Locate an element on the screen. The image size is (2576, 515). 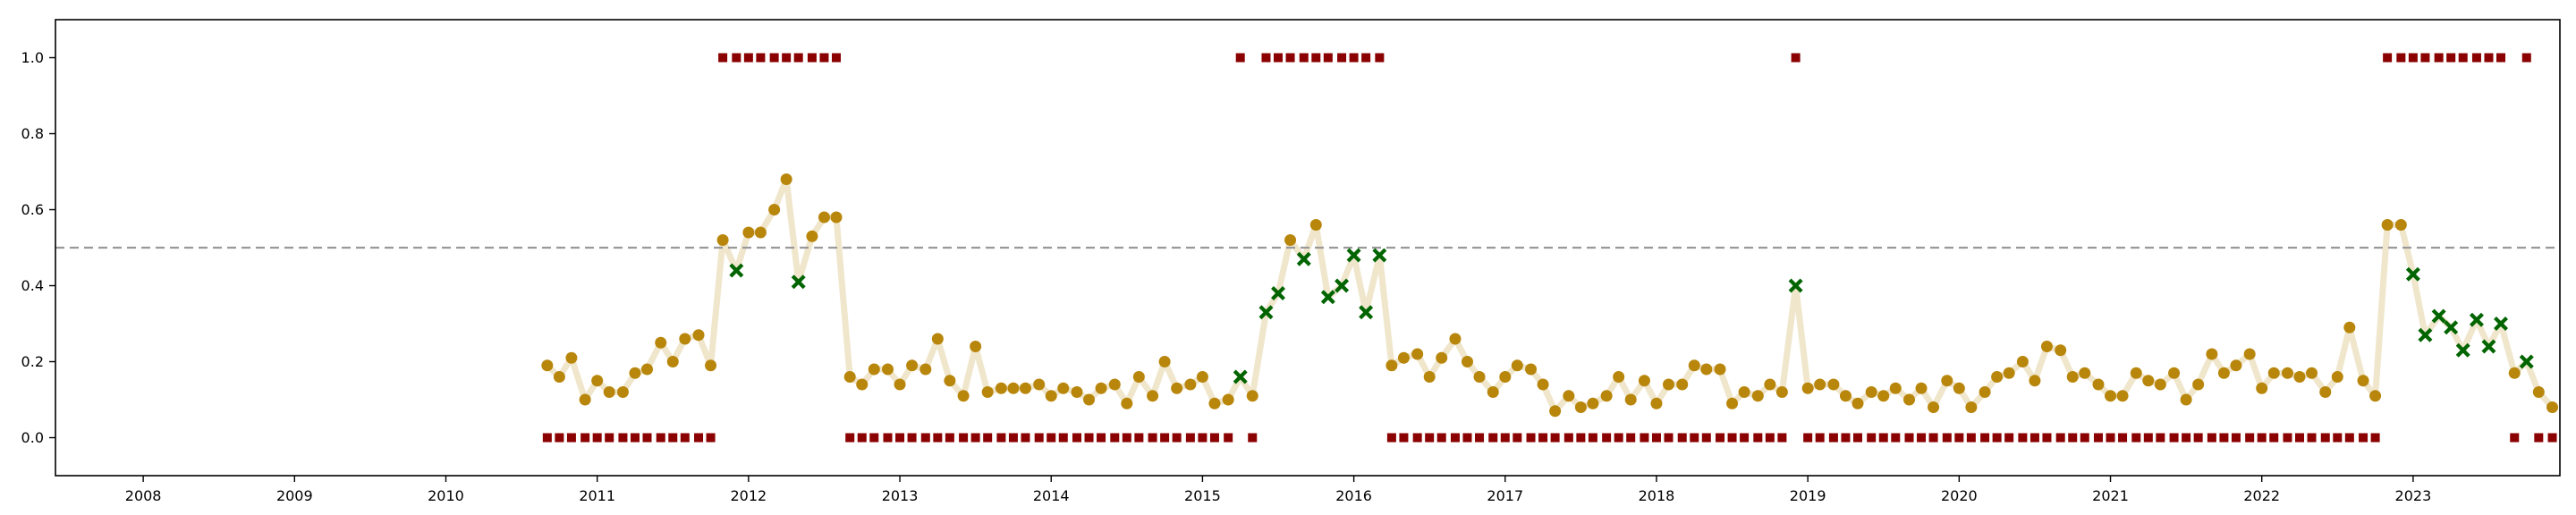
x-tick-label: 2019 is located at coordinates (1808, 495).